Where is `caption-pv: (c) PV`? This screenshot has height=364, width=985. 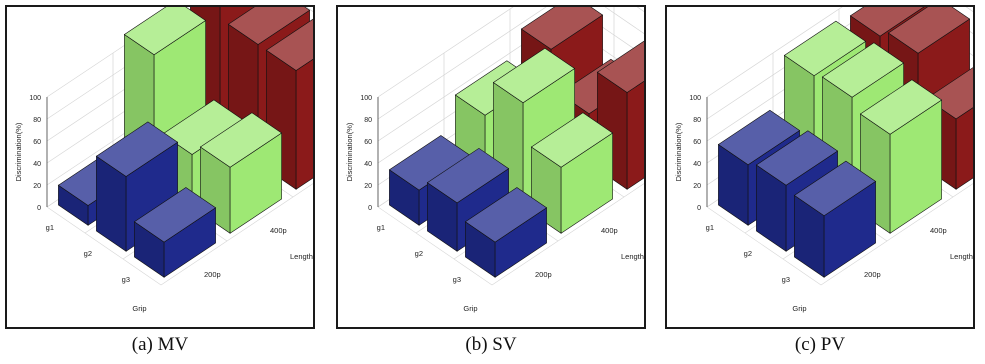
caption-pv: (c) PV is located at coordinates (820, 344).